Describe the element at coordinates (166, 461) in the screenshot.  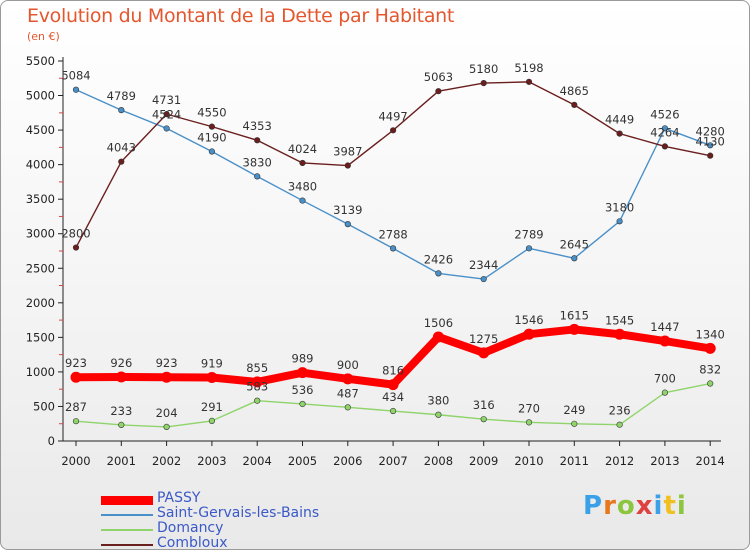
I see `x-tick-label: 2002` at that location.